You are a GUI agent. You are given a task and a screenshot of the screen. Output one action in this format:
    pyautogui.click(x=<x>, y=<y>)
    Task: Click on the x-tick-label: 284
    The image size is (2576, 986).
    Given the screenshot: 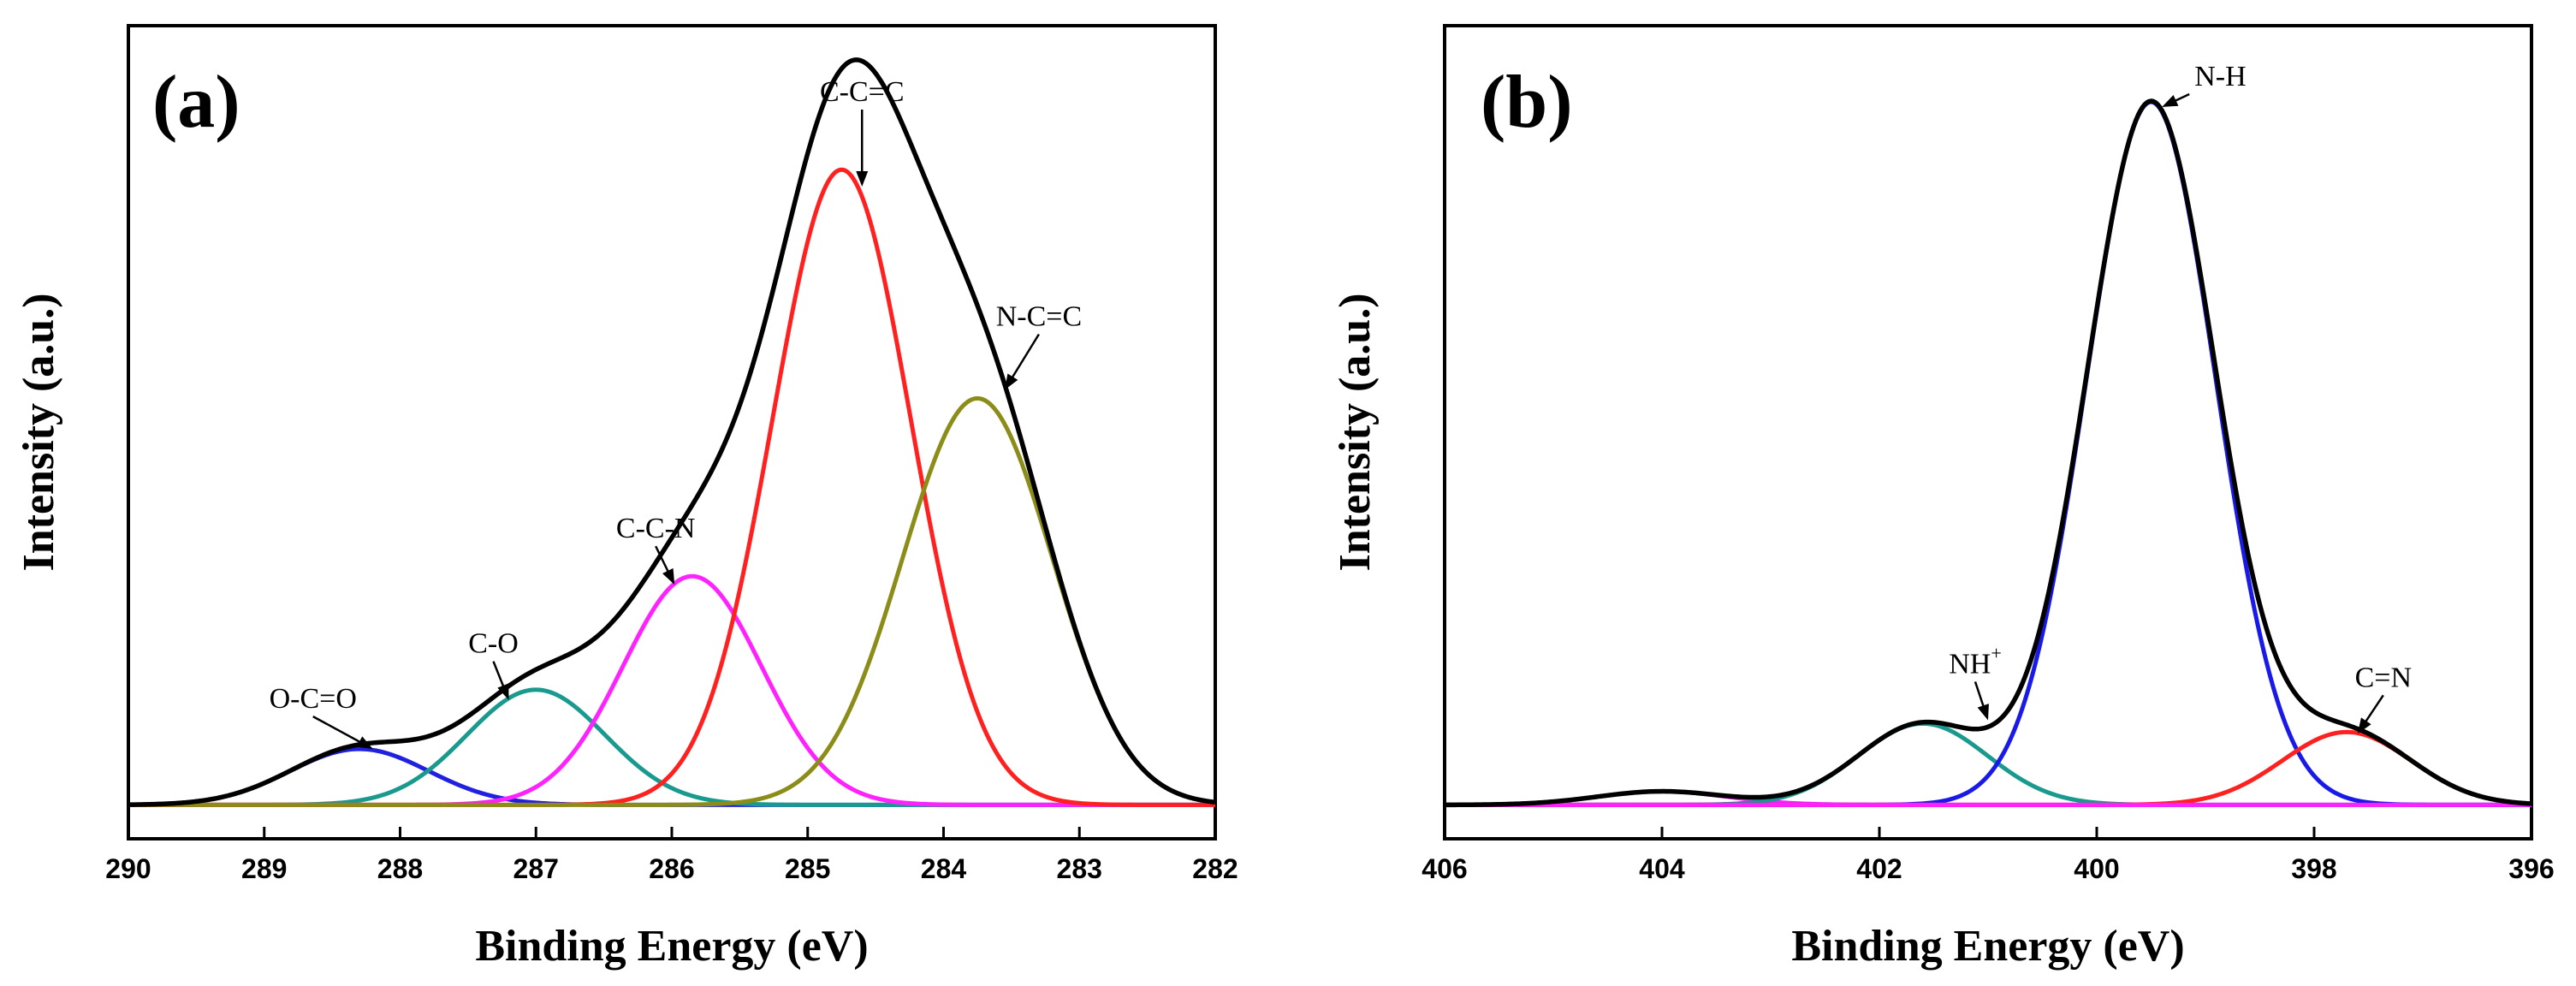 What is the action you would take?
    pyautogui.click(x=944, y=868)
    